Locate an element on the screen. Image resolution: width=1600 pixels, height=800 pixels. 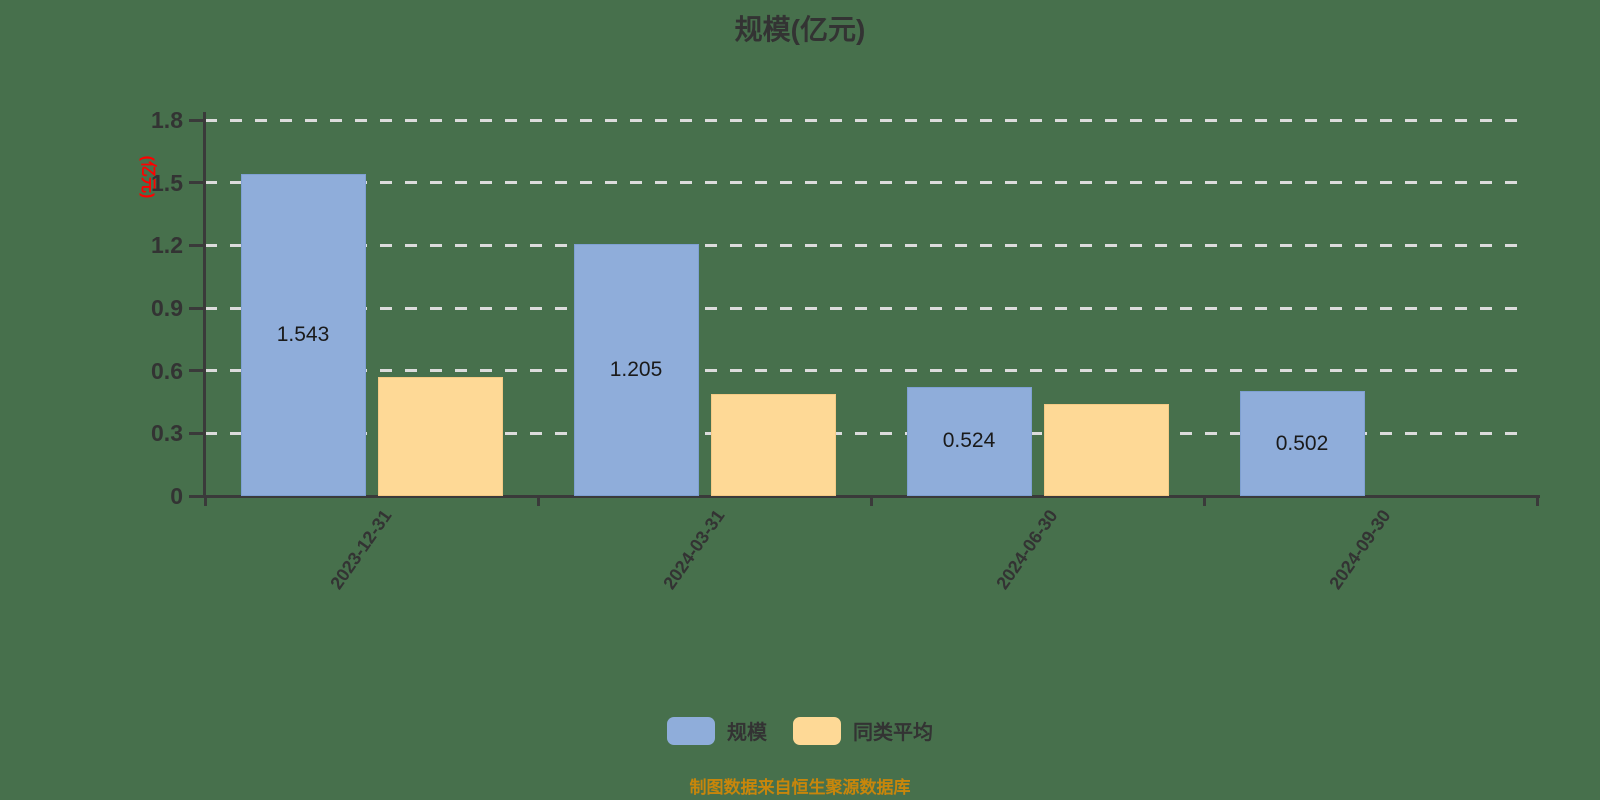
bar-value-label: 0.502 is located at coordinates (1302, 443).